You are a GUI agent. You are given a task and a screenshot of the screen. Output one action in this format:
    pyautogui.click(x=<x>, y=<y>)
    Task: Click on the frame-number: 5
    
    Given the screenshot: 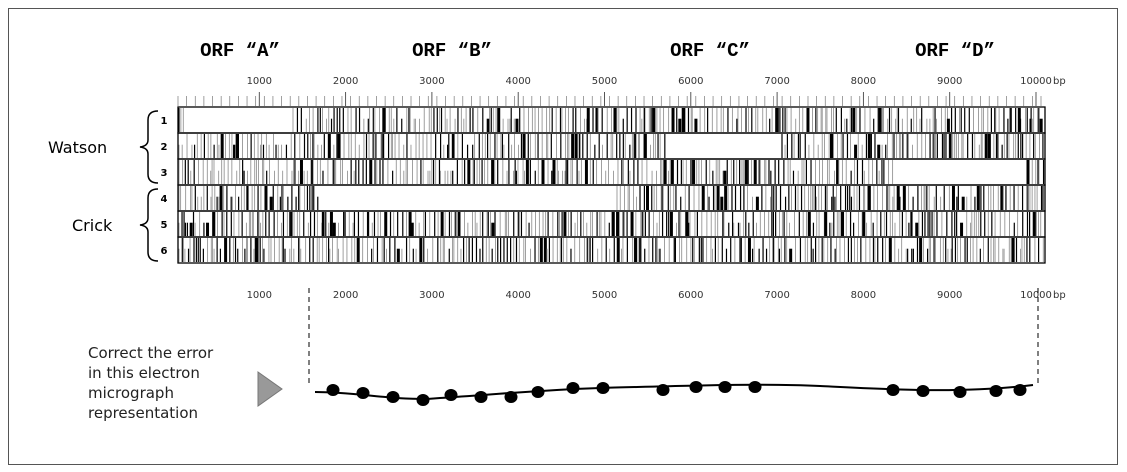 What is the action you would take?
    pyautogui.click(x=164, y=225)
    